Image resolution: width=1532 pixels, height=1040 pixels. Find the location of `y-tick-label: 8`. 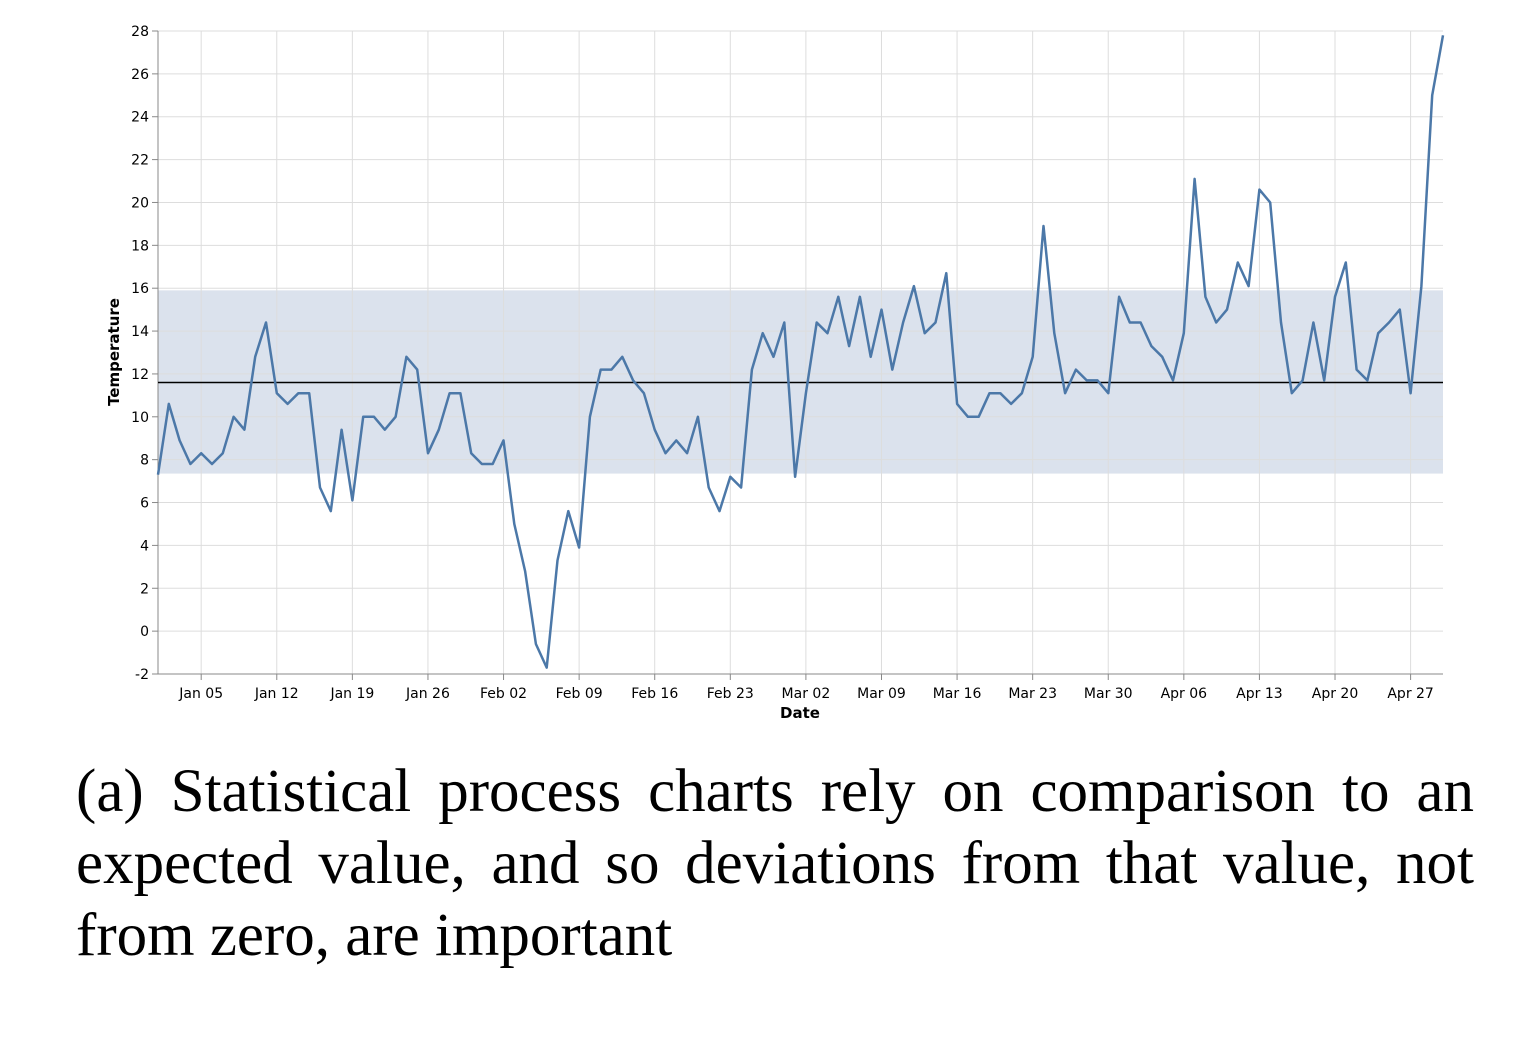

y-tick-label: 8 is located at coordinates (144, 461).